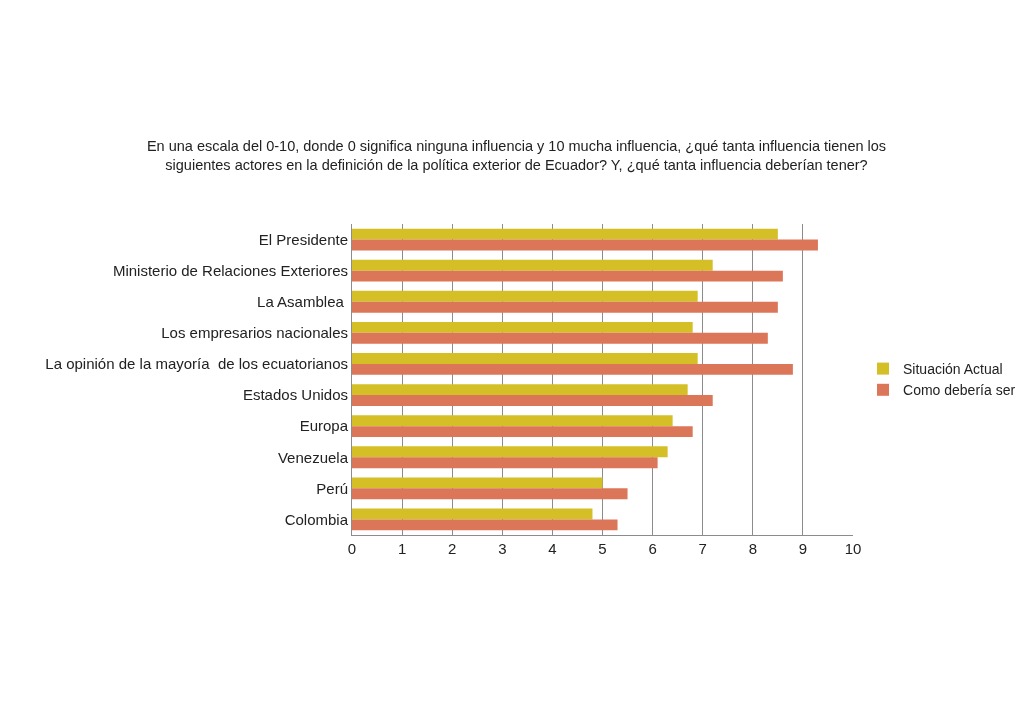 The width and height of the screenshot is (1033, 721). What do you see at coordinates (516, 156) in the screenshot?
I see `chart-title: En una escala del 0-10, donde 0 significa ninguna influencia y 10 mucha influencia, ¿qué tanta influencia tienen los siguientes actores en la definición de la política exterior de Ecuador? Y, ¿qué tanta influencia deberían tener?` at bounding box center [516, 156].